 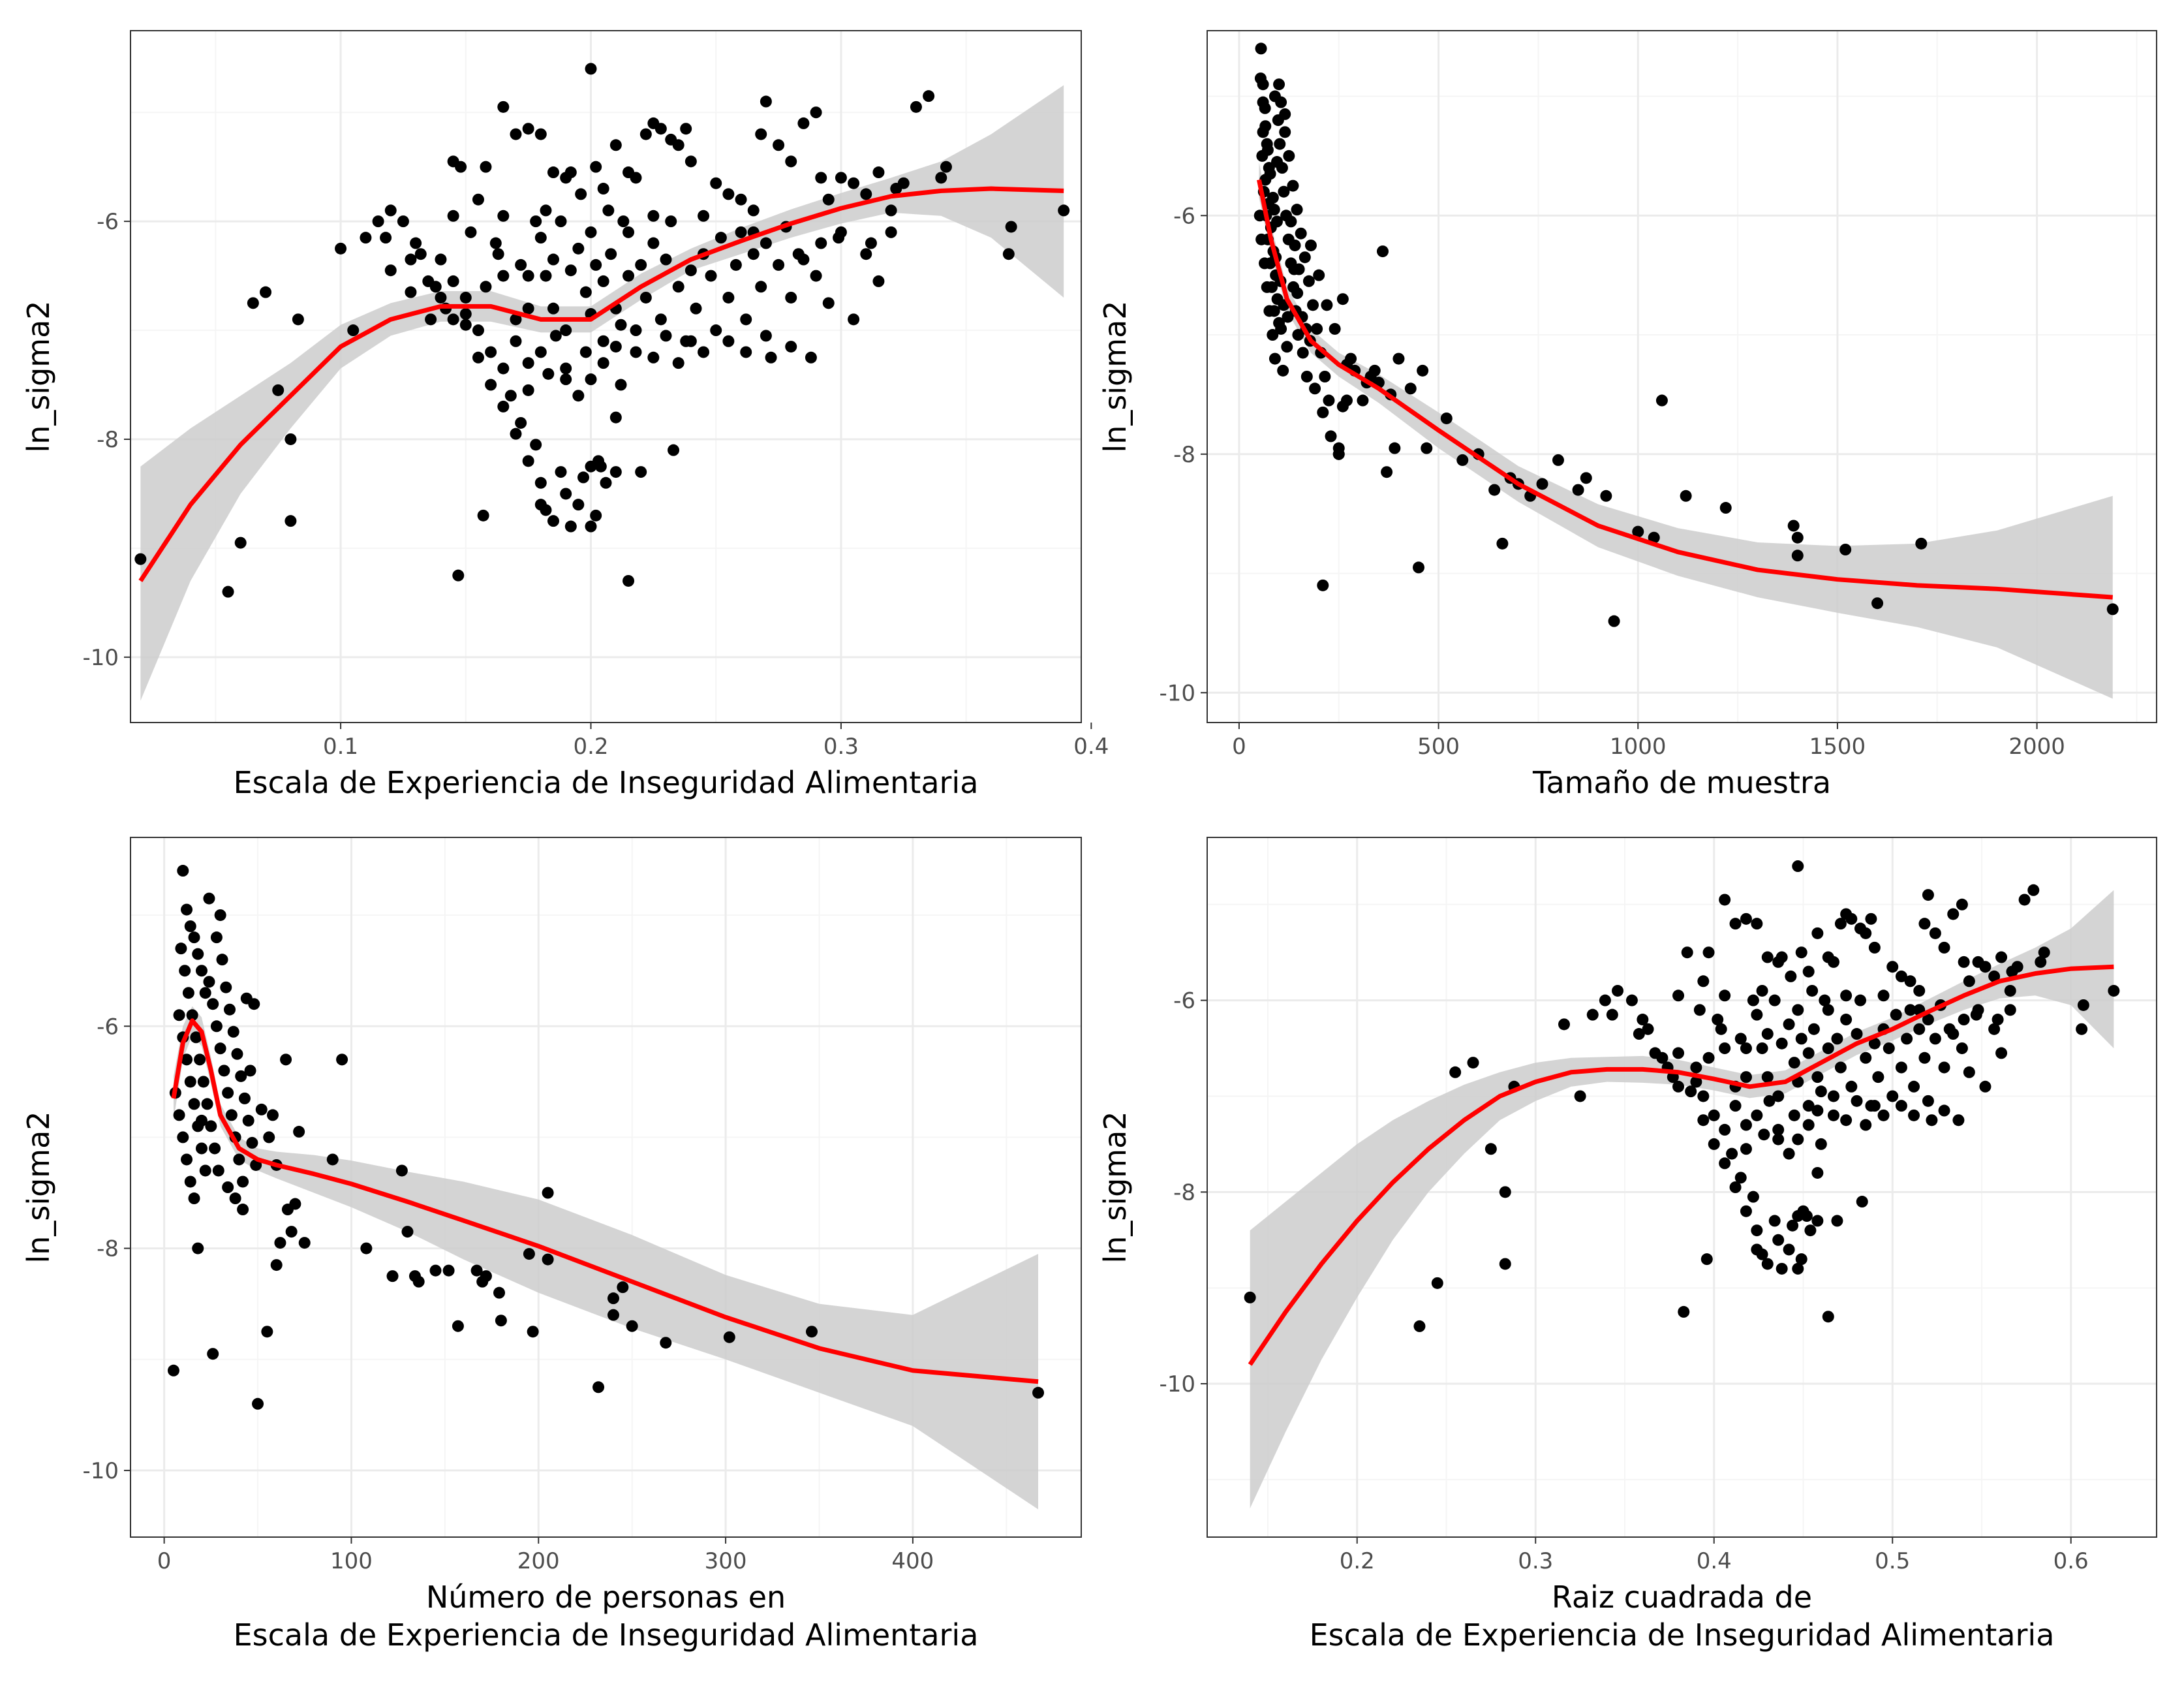 I want to click on x-tick-label: 0.4, so click(x=1715, y=1561).